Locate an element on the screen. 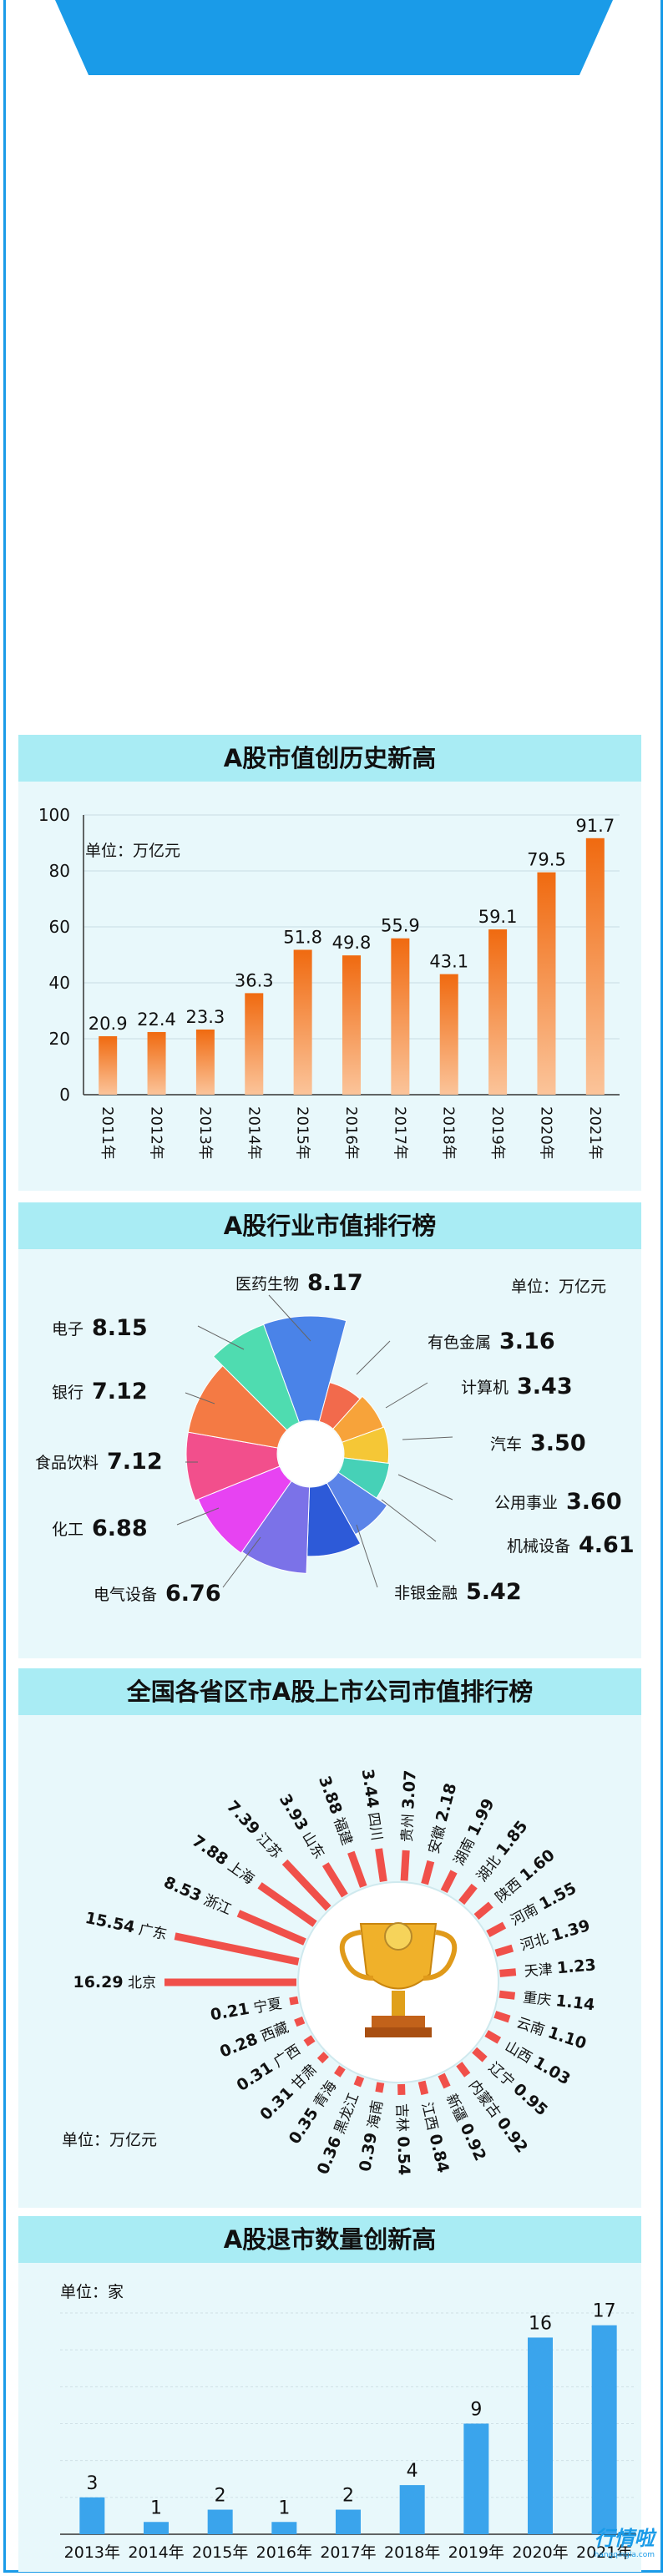  province-name: 西藏 is located at coordinates (275, 2032).